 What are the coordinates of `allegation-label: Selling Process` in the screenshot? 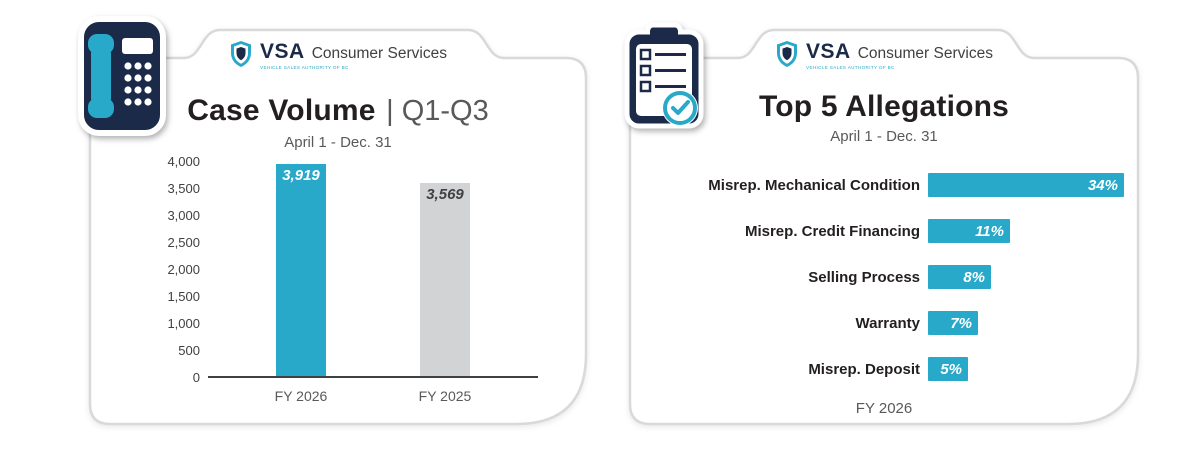 It's located at (864, 277).